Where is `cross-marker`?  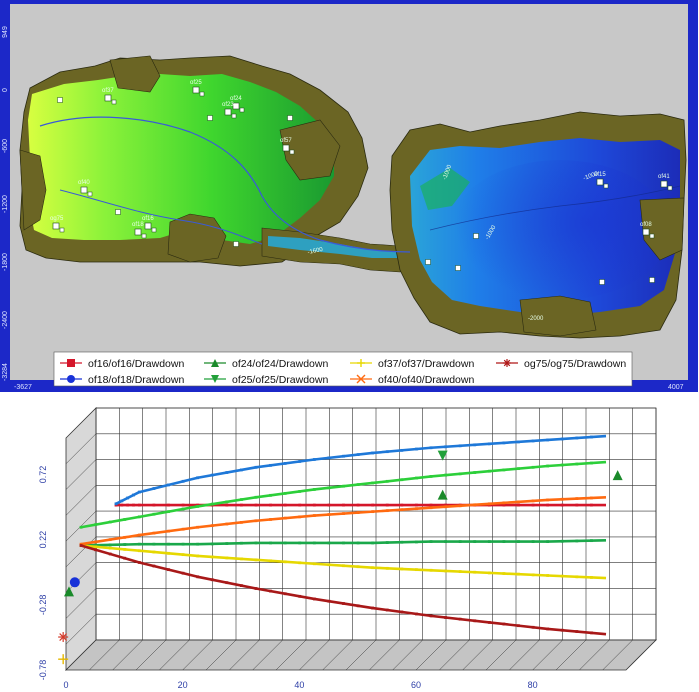 cross-marker is located at coordinates (361, 379).